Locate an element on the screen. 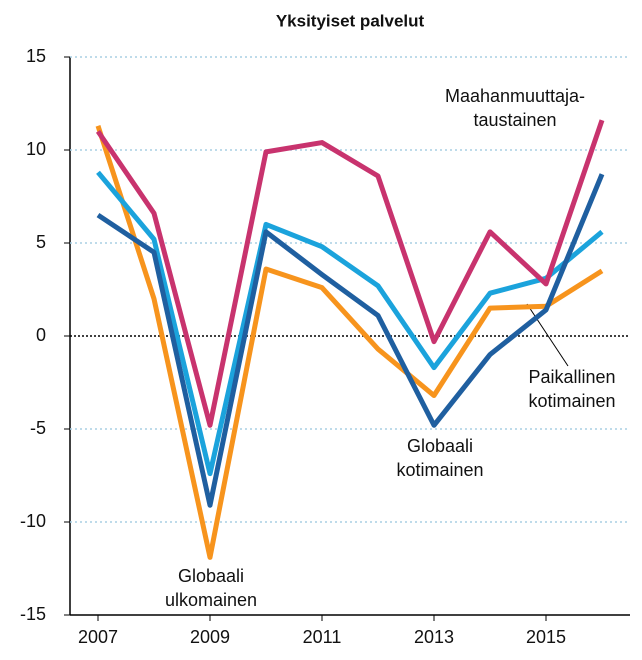  x-tick-label: 2009 is located at coordinates (210, 637).